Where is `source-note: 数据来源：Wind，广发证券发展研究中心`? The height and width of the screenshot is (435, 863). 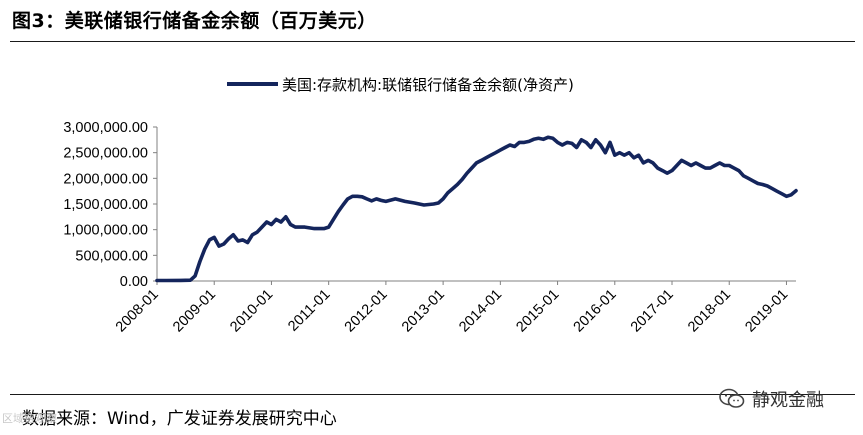 source-note: 数据来源：Wind，广发证券发展研究中心 is located at coordinates (179, 419).